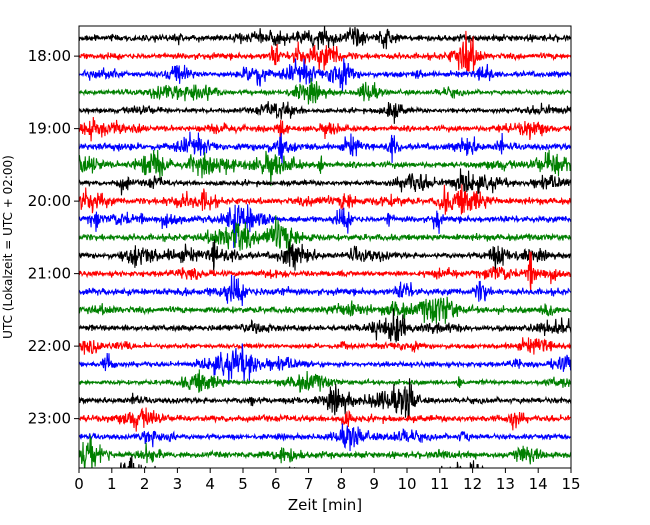 The height and width of the screenshot is (525, 650). Describe the element at coordinates (406, 484) in the screenshot. I see `x-tick-label: 10` at that location.